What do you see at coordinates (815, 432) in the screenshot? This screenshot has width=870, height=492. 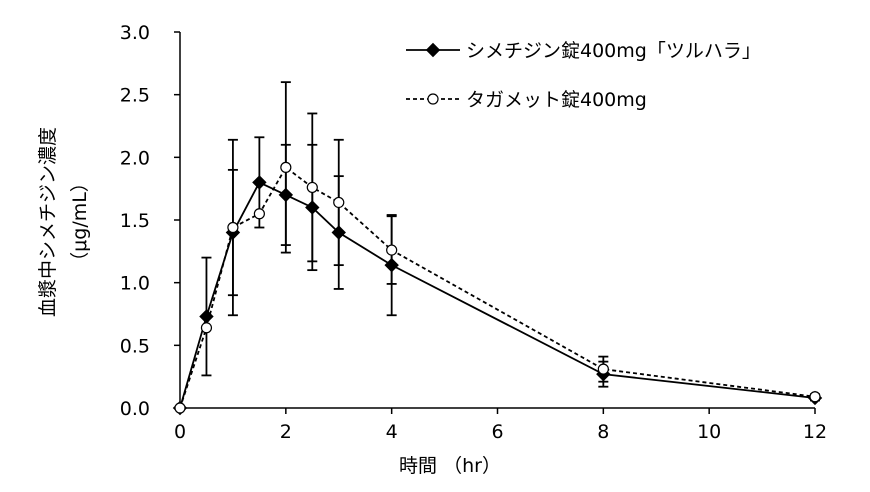 I see `x-tick-label: 12` at bounding box center [815, 432].